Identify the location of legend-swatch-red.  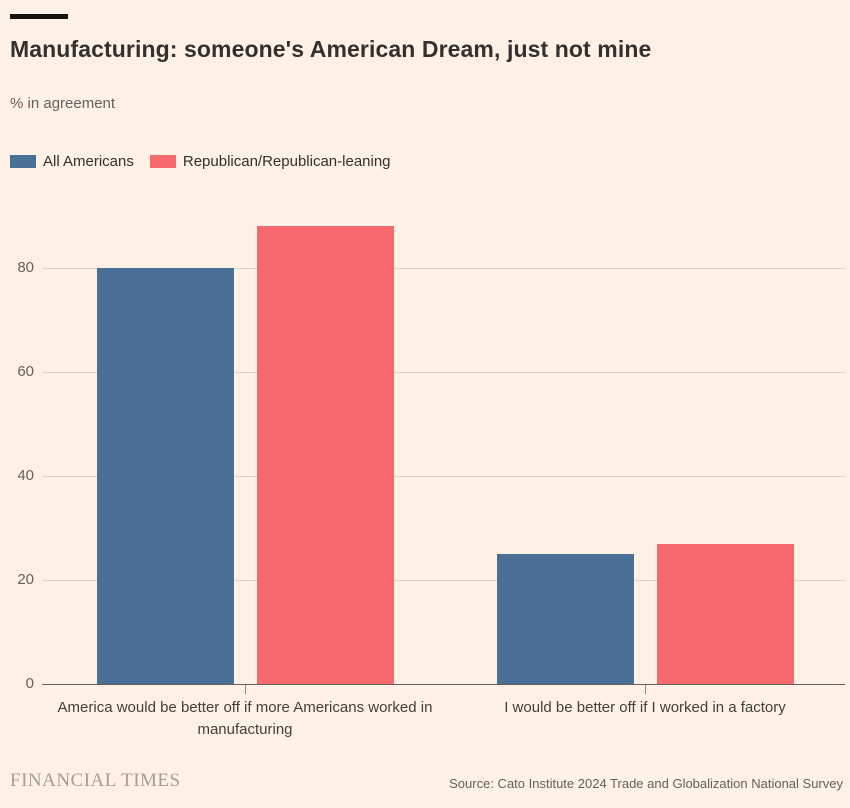
(162, 161).